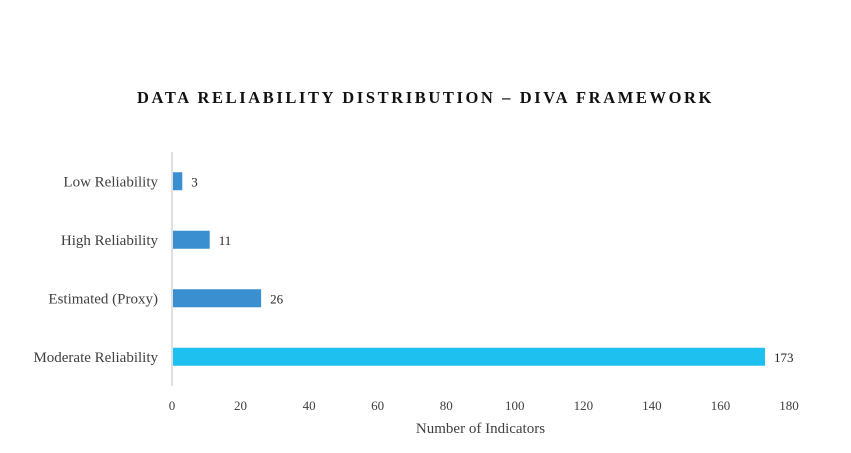  What do you see at coordinates (584, 405) in the screenshot?
I see `x-tick-label: 120` at bounding box center [584, 405].